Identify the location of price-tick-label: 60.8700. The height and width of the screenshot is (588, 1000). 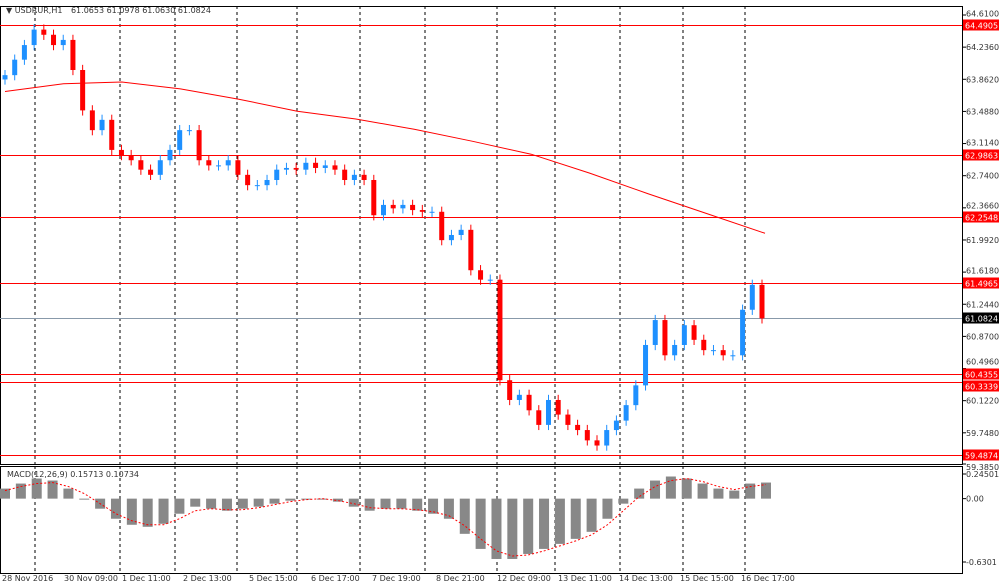
(982, 336).